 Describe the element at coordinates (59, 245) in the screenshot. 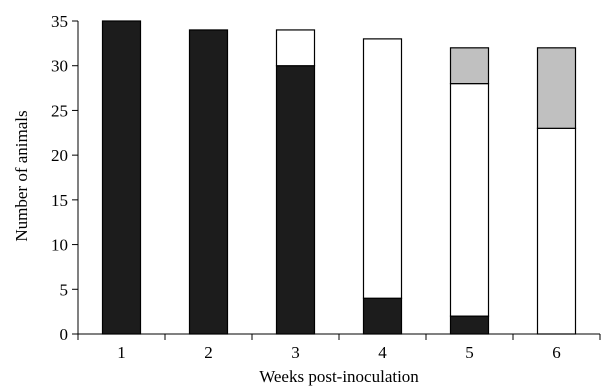

I see `y-tick-label: 10` at that location.